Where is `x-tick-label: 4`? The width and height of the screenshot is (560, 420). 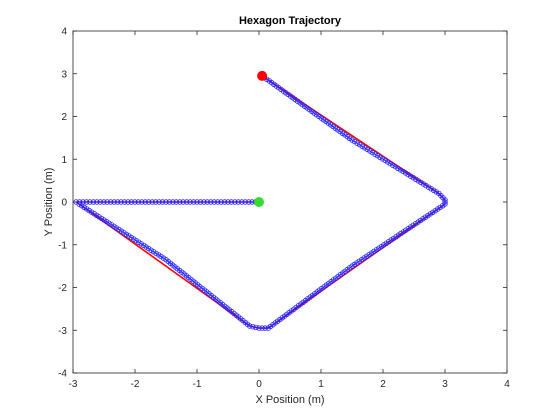 x-tick-label: 4 is located at coordinates (507, 384).